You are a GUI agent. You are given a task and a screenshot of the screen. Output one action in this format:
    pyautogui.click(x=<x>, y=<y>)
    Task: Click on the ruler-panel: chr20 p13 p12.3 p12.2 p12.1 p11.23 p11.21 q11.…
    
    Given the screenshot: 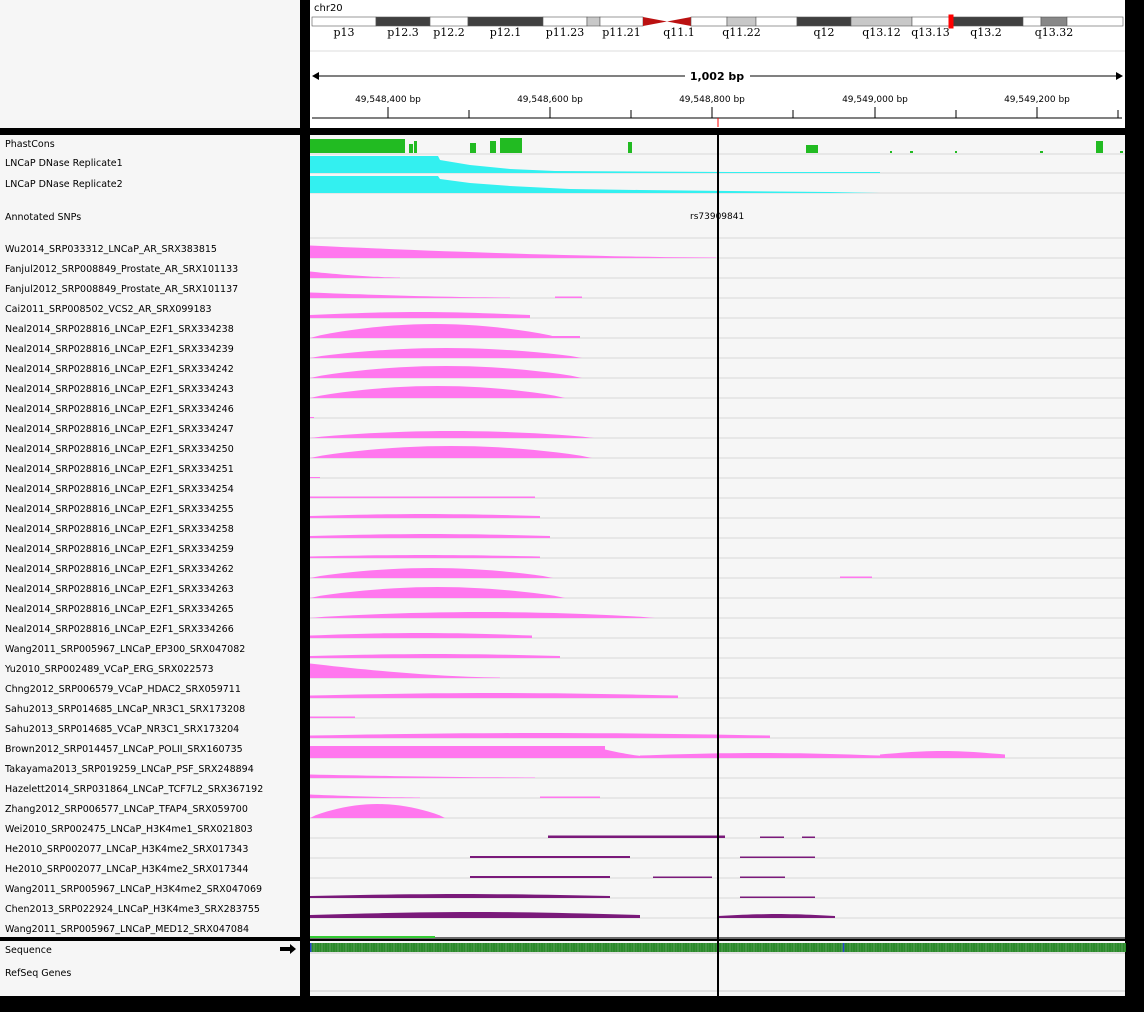 What is the action you would take?
    pyautogui.click(x=717, y=64)
    